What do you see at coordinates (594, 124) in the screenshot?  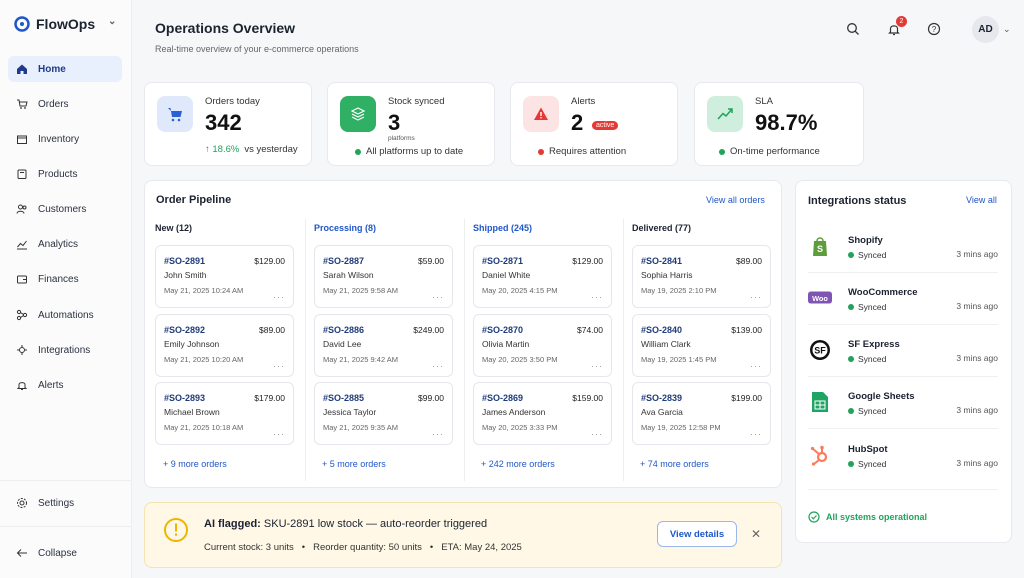 I see `stat-card-alerts: Alerts 2 active Requires attention` at bounding box center [594, 124].